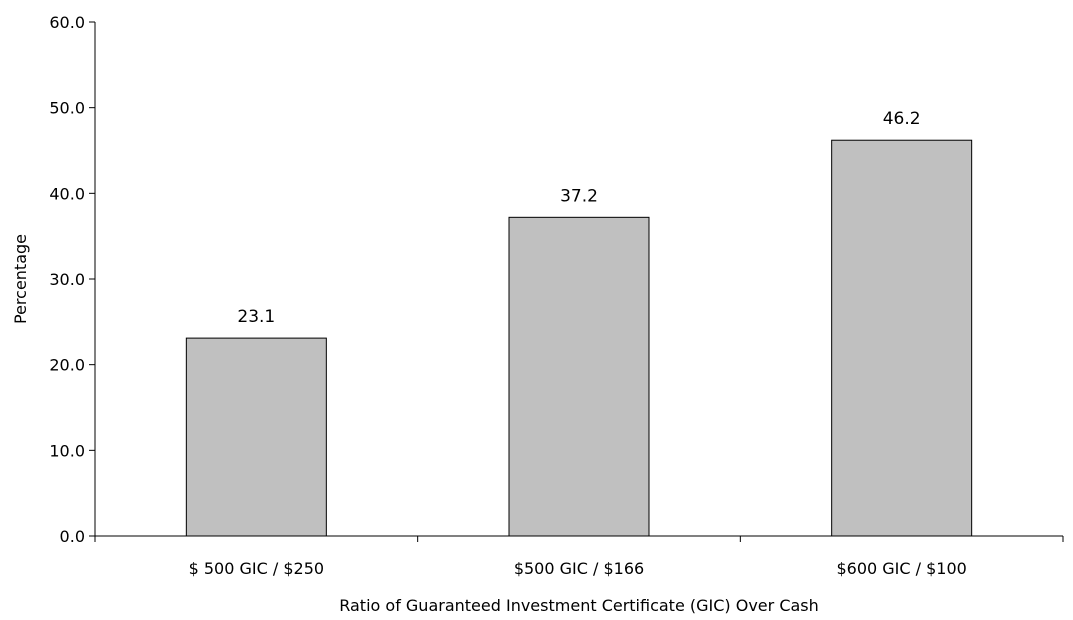 The height and width of the screenshot is (620, 1073). I want to click on y-tick-label: 10.0, so click(67, 450).